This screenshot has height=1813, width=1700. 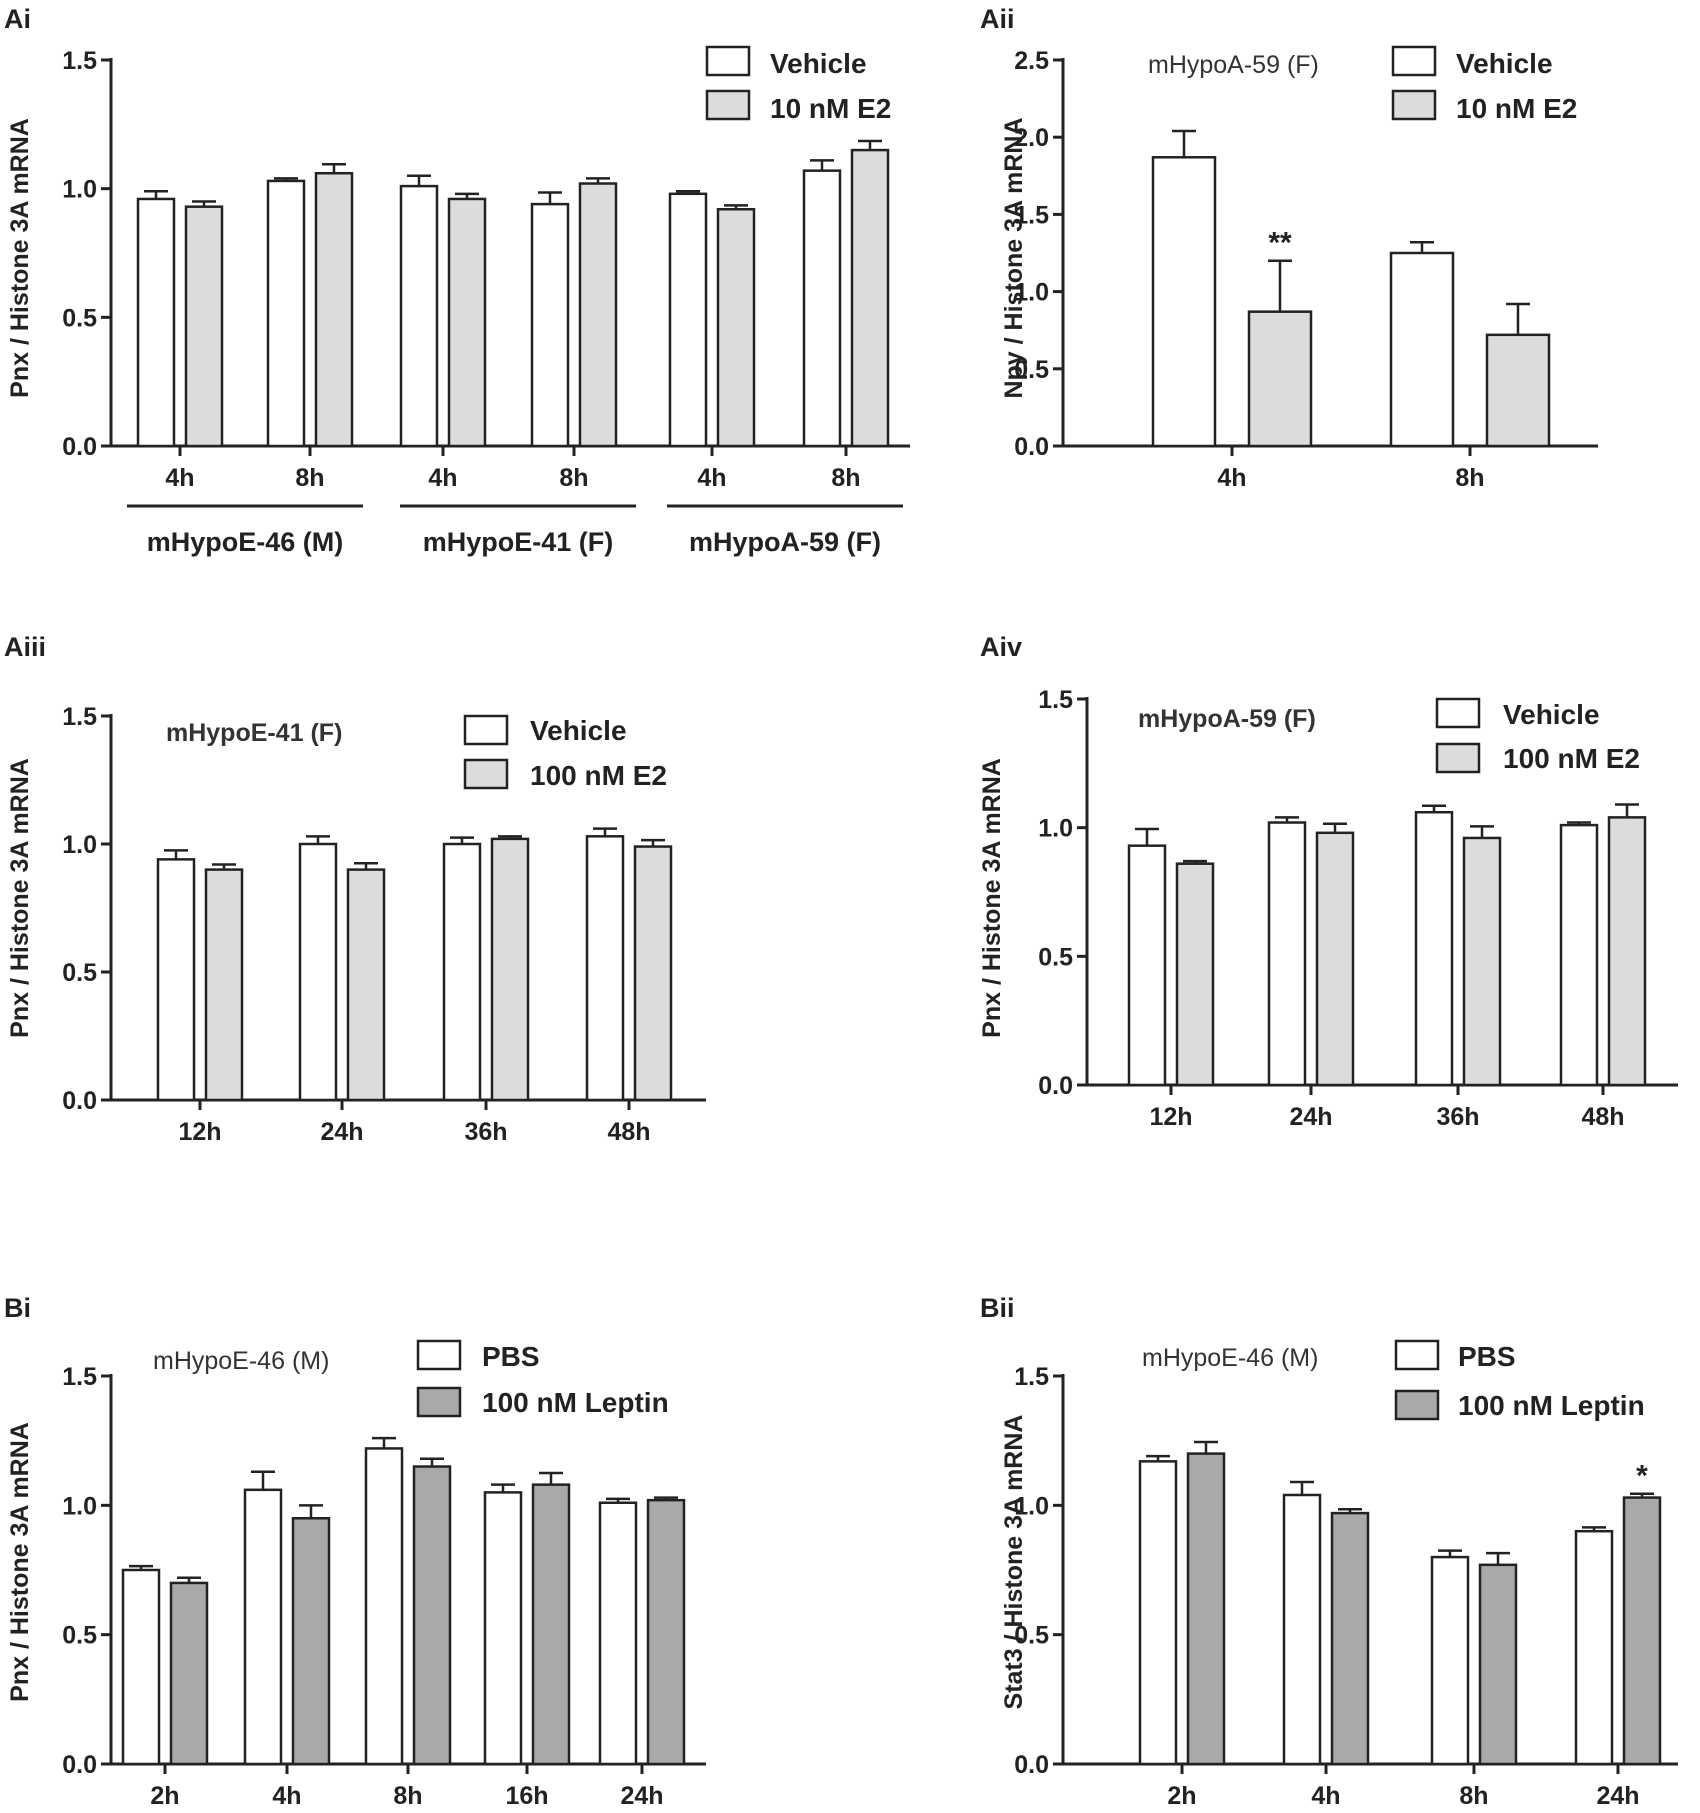 I want to click on significance-marker: *, so click(x=1642, y=1476).